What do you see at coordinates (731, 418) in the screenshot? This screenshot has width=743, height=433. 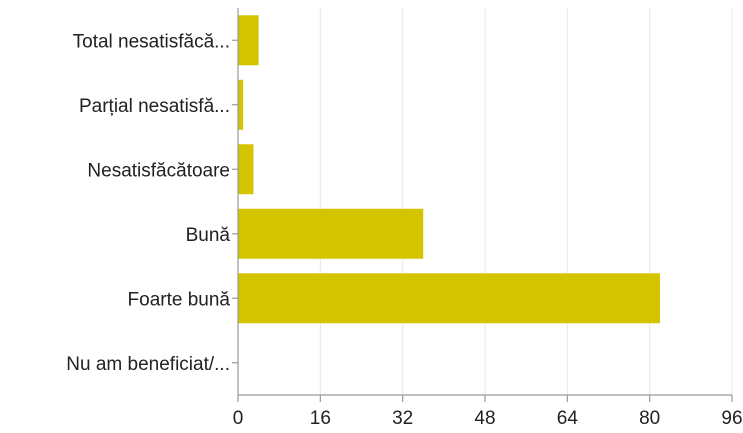 I see `x-tick-label: 96` at bounding box center [731, 418].